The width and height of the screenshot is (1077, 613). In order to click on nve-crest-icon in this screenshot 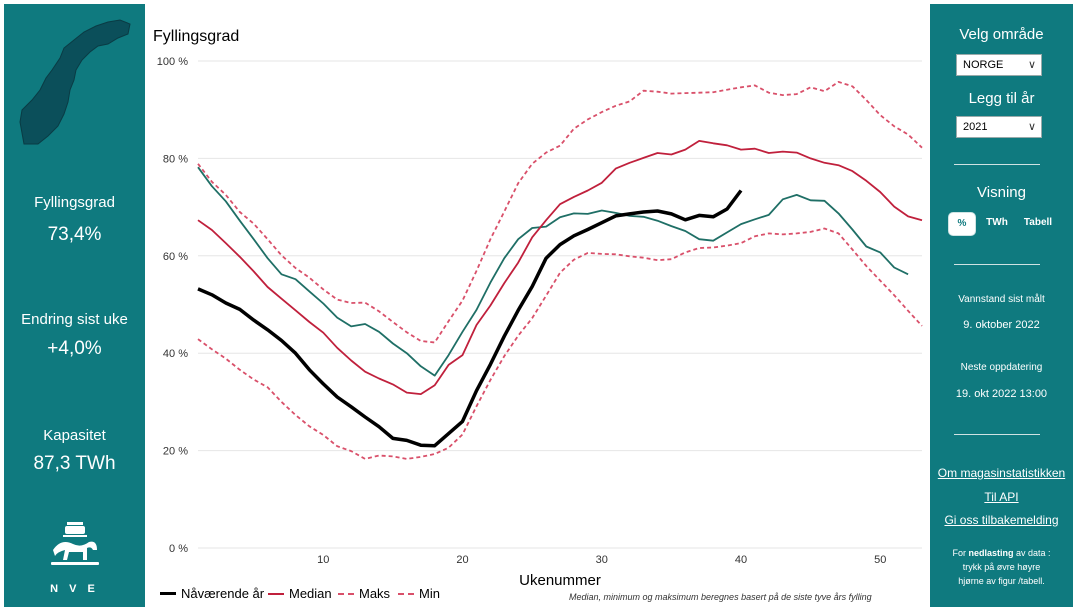, I will do `click(75, 543)`.